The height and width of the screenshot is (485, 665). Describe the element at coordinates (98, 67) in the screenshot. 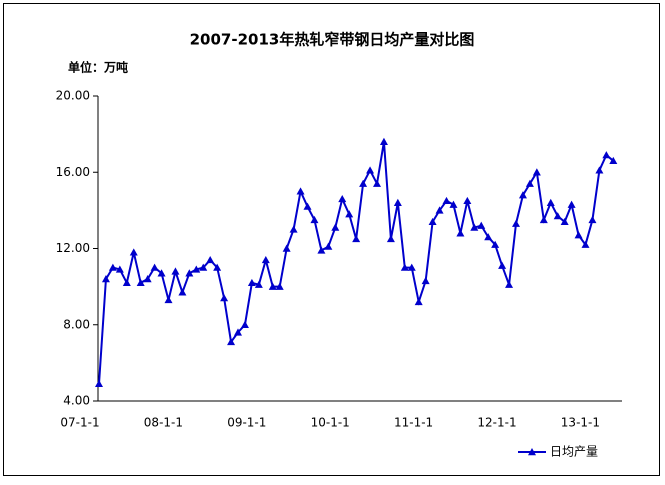

I see `unit-label: 单位：万吨` at that location.